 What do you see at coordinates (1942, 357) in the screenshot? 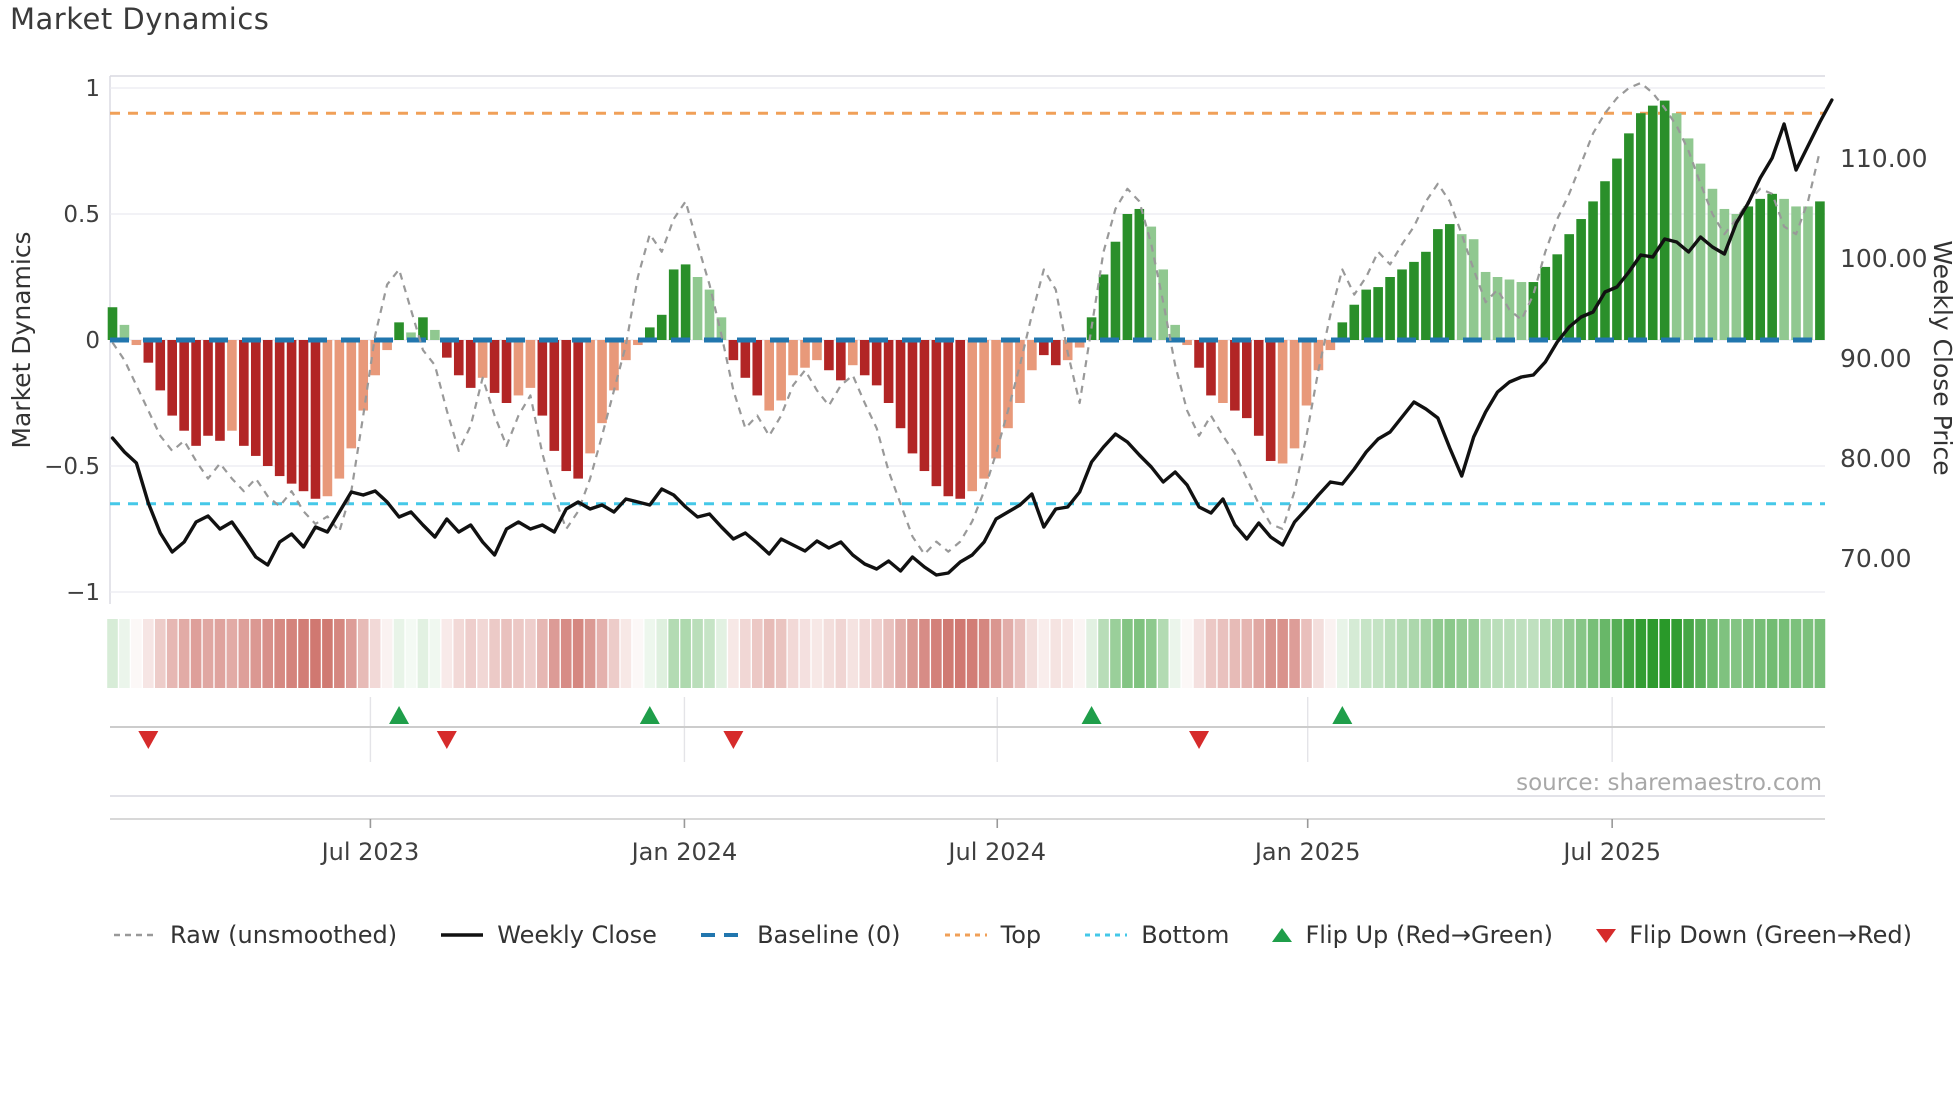
I see `right-axis-title: Weekly Close Price` at bounding box center [1942, 357].